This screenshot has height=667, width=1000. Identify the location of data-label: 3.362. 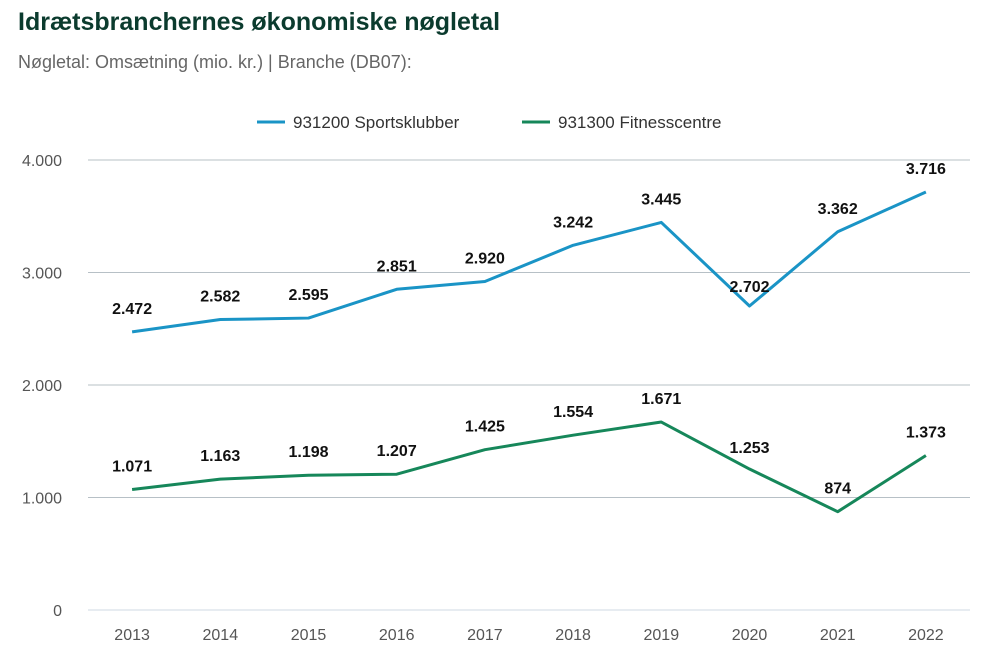
(838, 209).